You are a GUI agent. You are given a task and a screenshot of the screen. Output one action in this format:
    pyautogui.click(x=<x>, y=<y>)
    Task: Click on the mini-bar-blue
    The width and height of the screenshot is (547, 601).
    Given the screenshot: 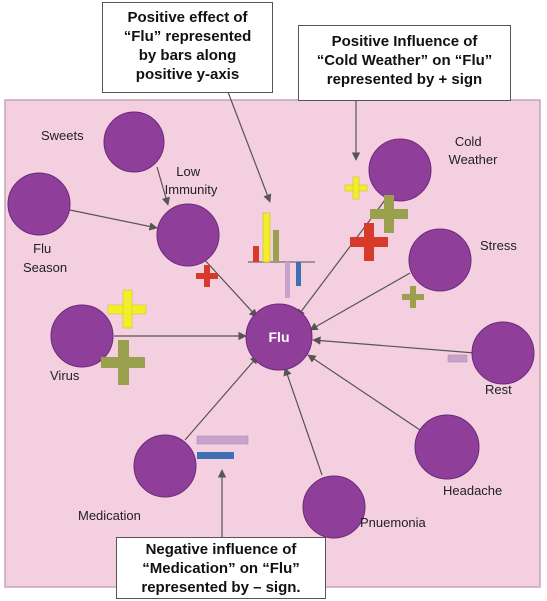 What is the action you would take?
    pyautogui.click(x=298, y=274)
    